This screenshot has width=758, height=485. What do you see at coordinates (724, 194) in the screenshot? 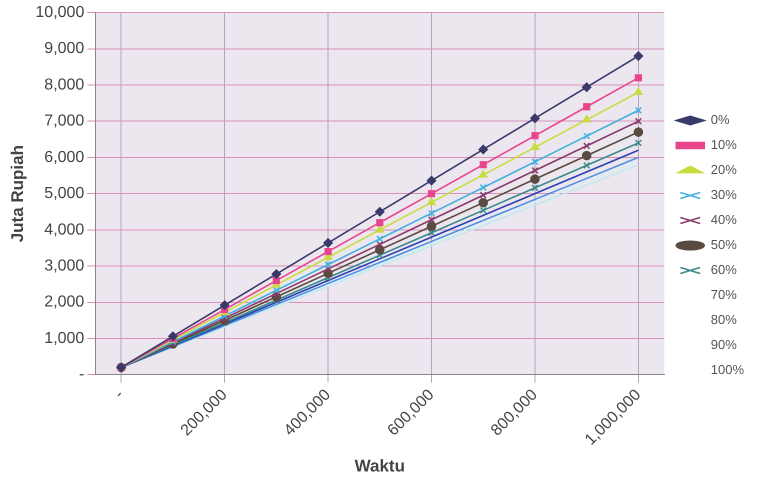
I see `legend-label: 30%` at bounding box center [724, 194].